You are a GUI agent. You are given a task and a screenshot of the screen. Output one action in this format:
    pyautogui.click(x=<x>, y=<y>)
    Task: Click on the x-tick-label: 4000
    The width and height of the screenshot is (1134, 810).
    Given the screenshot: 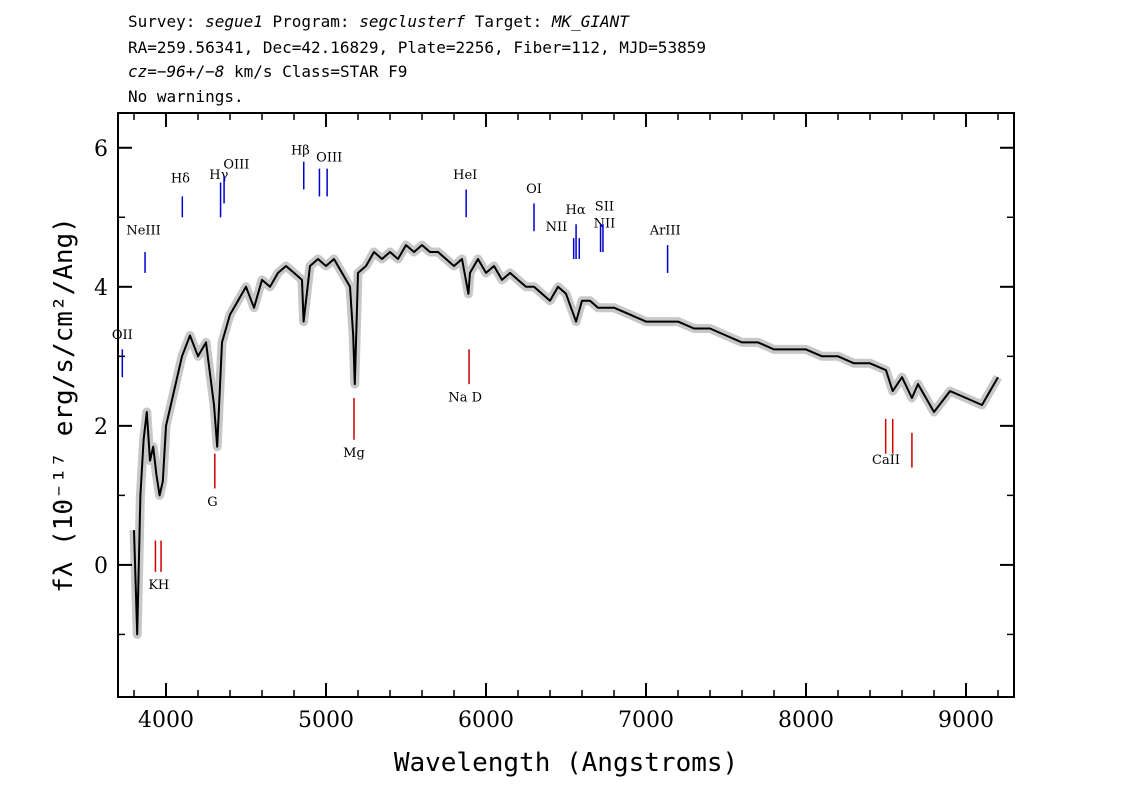 What is the action you would take?
    pyautogui.click(x=166, y=720)
    